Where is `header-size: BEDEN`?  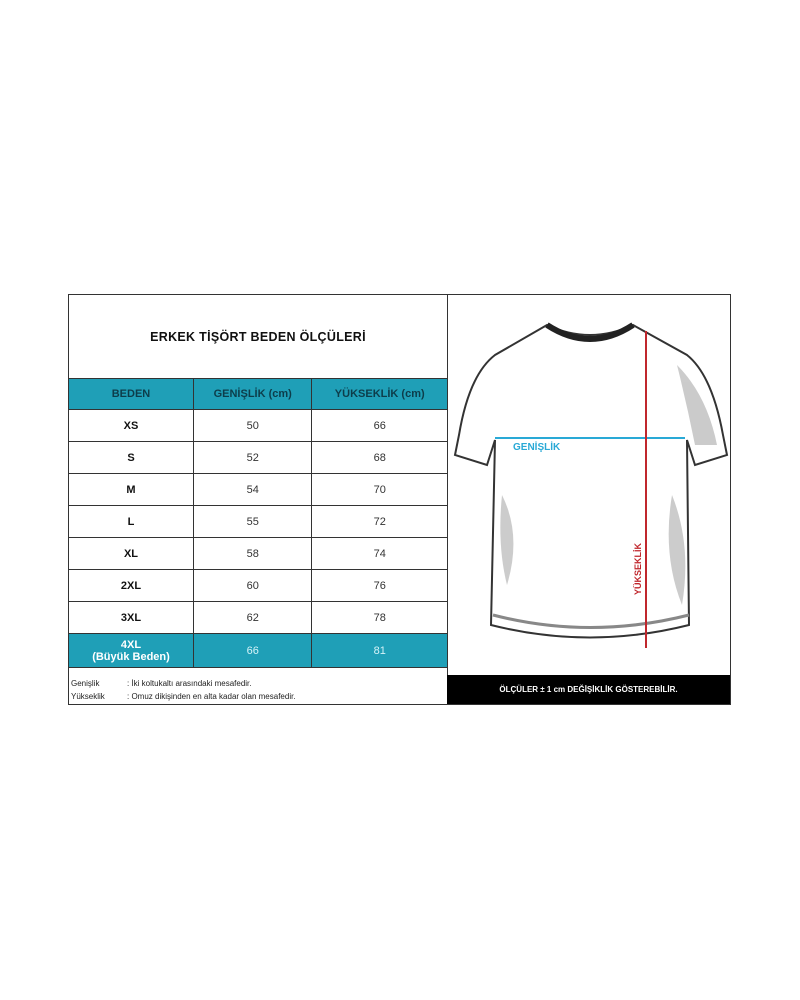
header-size: BEDEN is located at coordinates (131, 394).